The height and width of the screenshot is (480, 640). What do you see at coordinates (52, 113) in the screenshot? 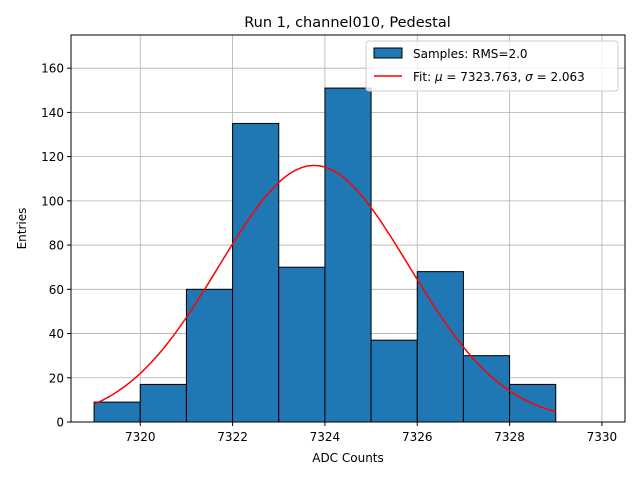
I see `y-tick-label: 140` at bounding box center [52, 113].